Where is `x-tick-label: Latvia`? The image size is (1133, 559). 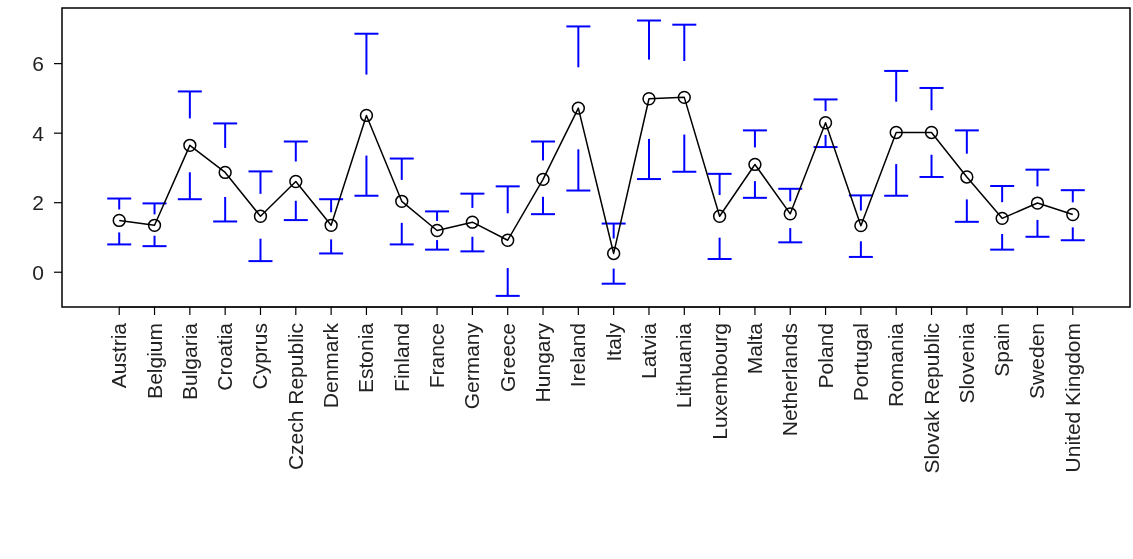 x-tick-label: Latvia is located at coordinates (648, 351).